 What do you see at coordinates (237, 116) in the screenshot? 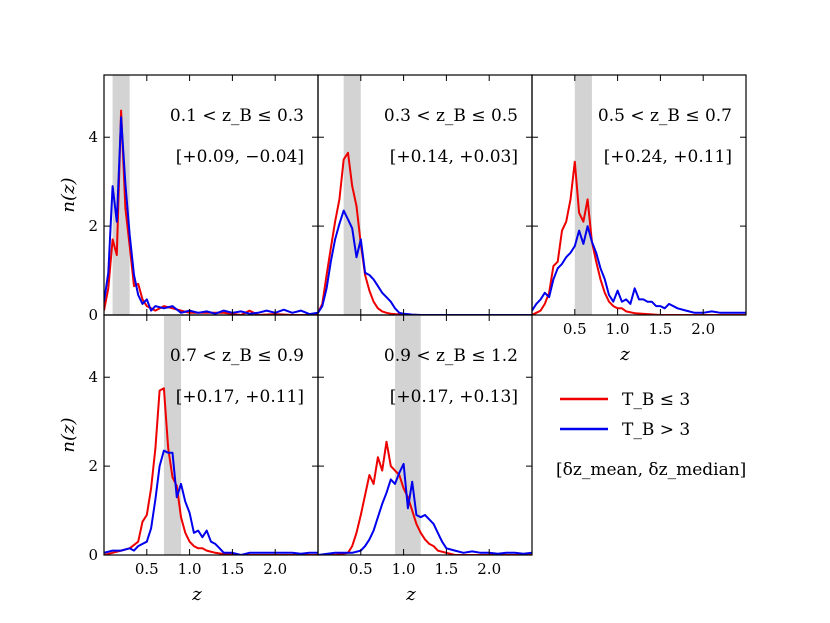
I see `bin-range-label: 0.1 < z_B ≤ 0.3` at bounding box center [237, 116].